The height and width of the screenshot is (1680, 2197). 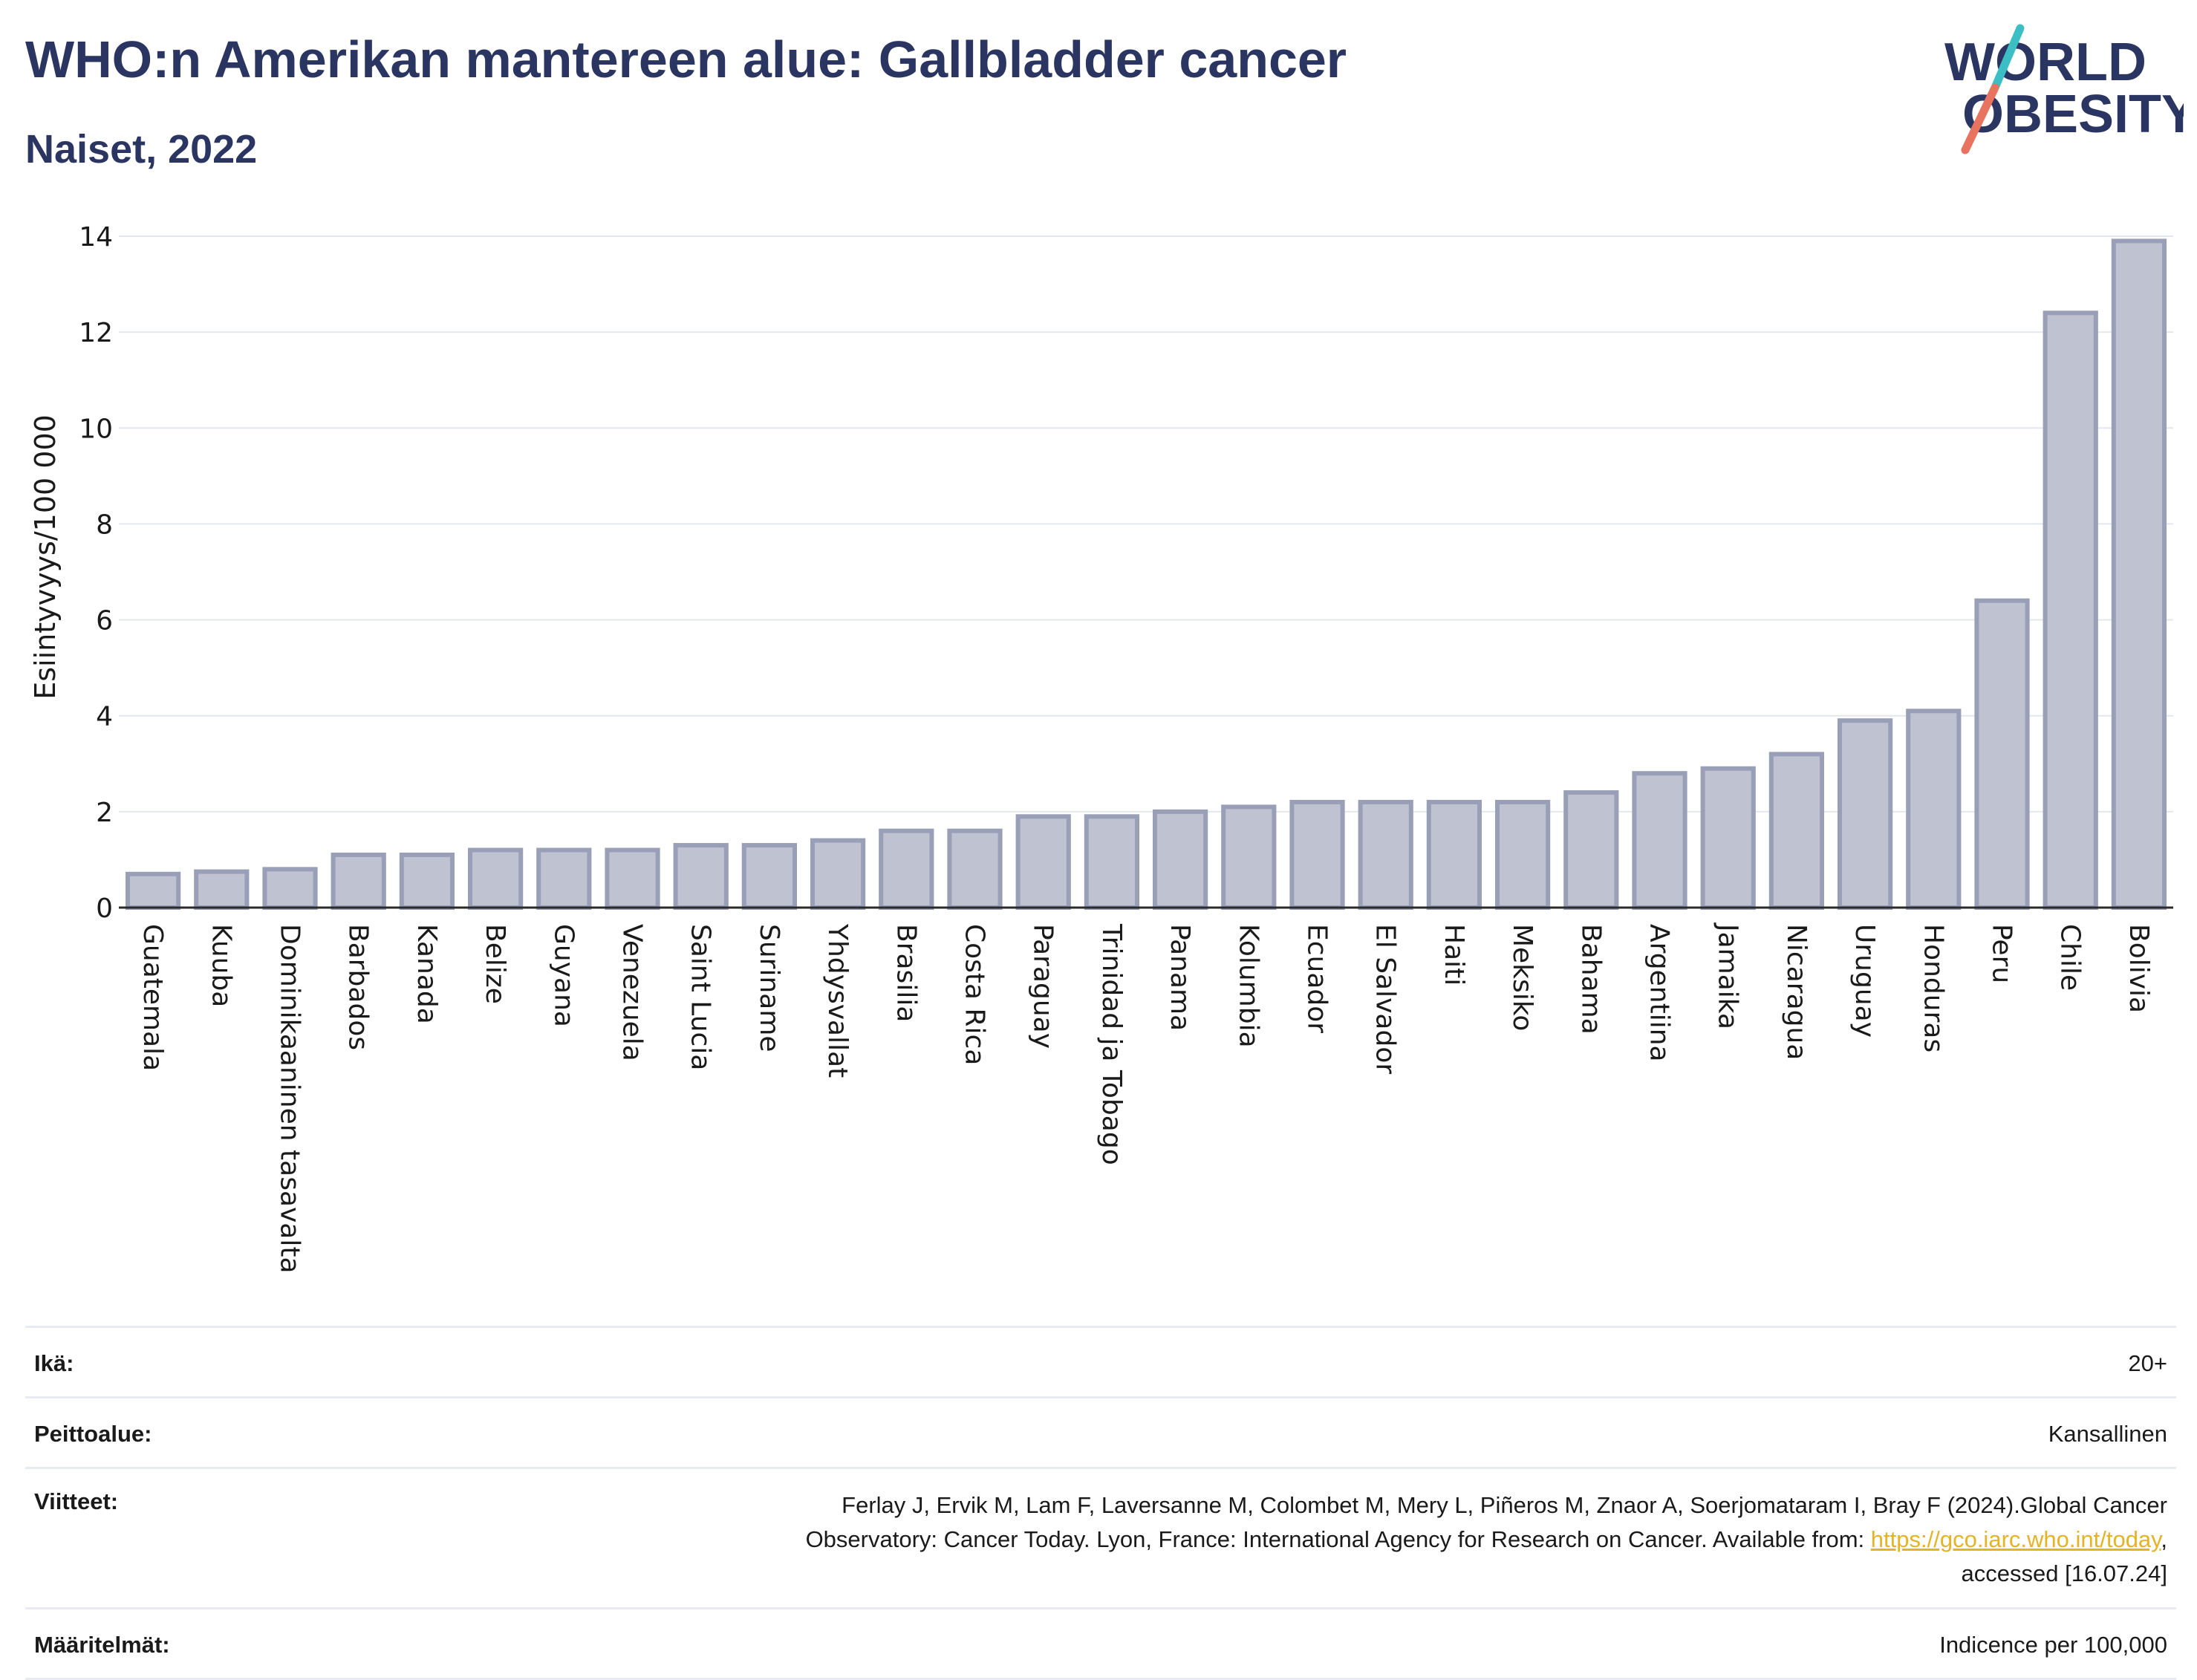 I want to click on x-tick-label: Haiti, so click(x=1454, y=955).